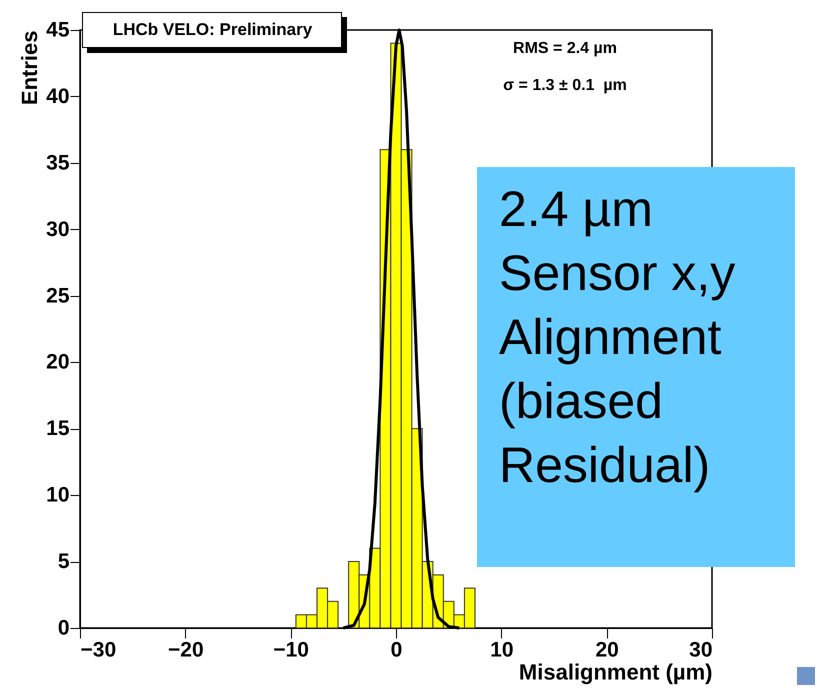 The width and height of the screenshot is (817, 689). Describe the element at coordinates (29, 68) in the screenshot. I see `y-axis-title: Entries` at that location.